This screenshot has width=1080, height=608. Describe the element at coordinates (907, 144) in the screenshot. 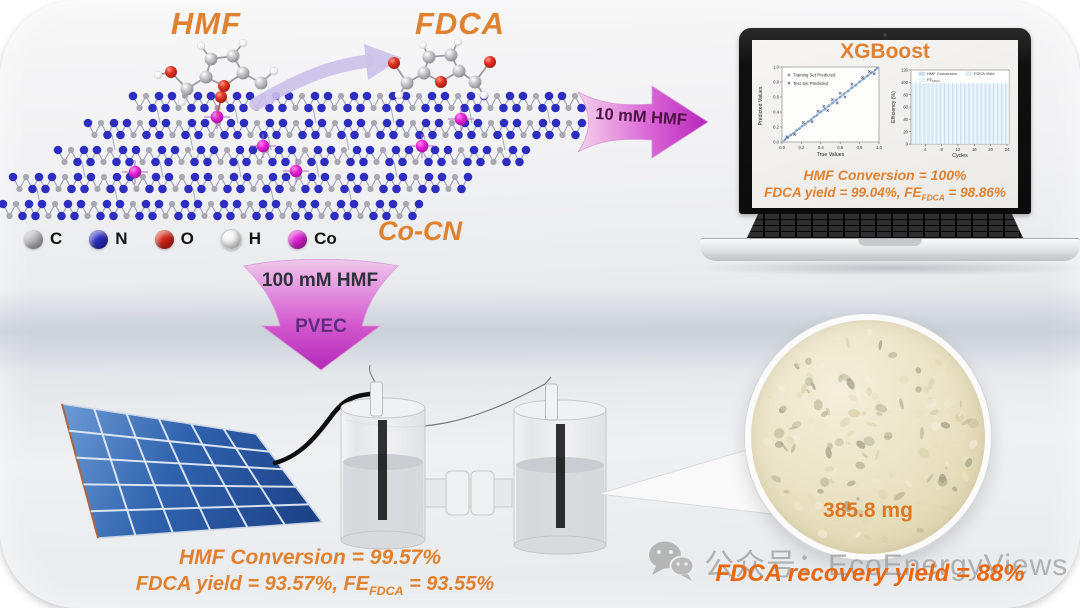

I see `svg-text: 0` at that location.